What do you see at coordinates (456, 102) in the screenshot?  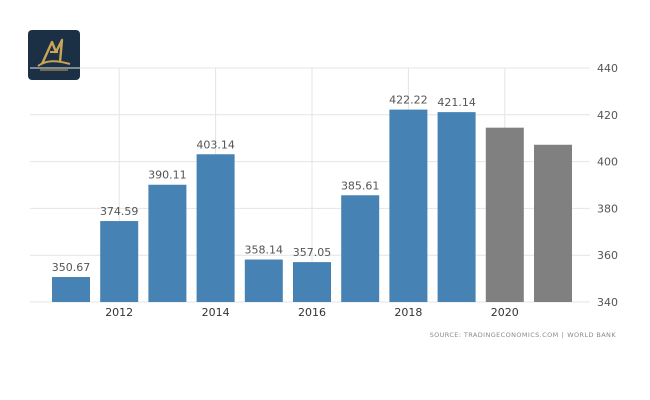 I see `data-label: 421.14` at bounding box center [456, 102].